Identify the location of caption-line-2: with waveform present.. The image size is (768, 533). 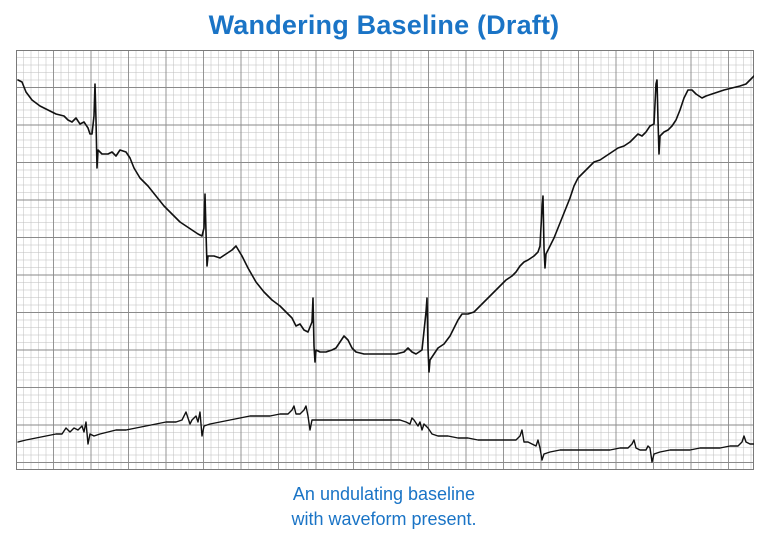
(384, 519).